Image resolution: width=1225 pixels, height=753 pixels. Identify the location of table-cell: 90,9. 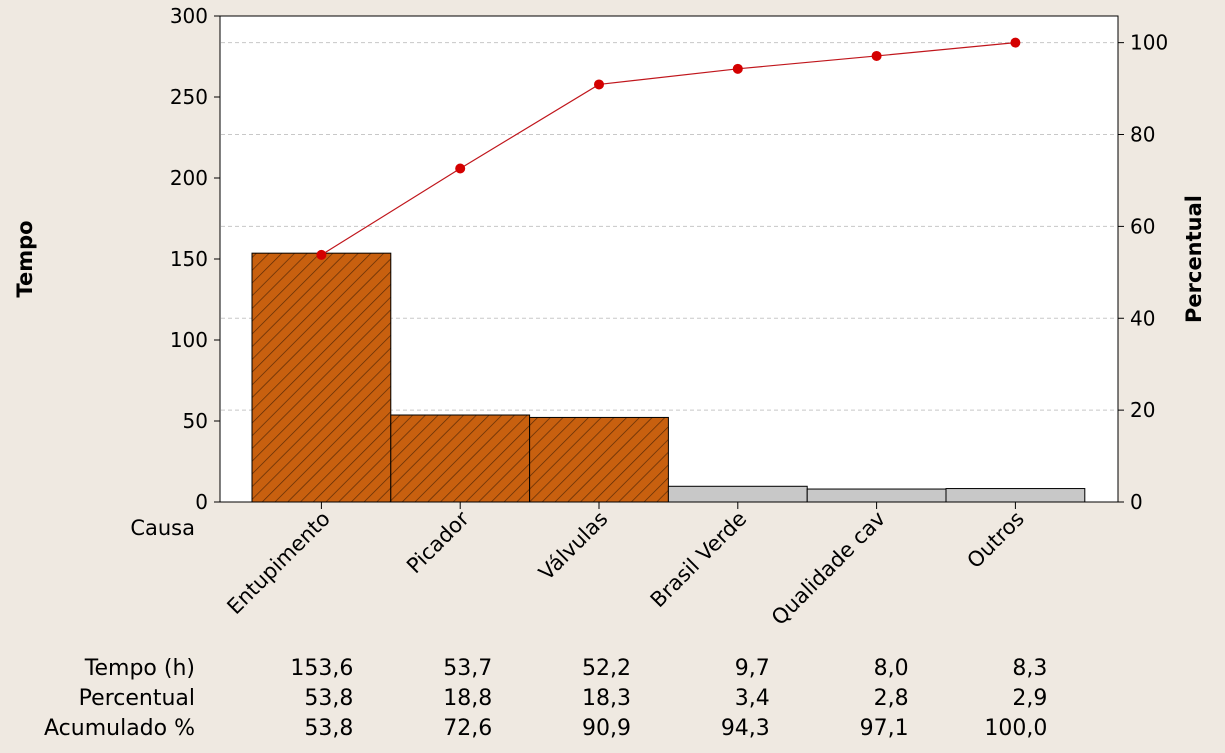
(606, 728).